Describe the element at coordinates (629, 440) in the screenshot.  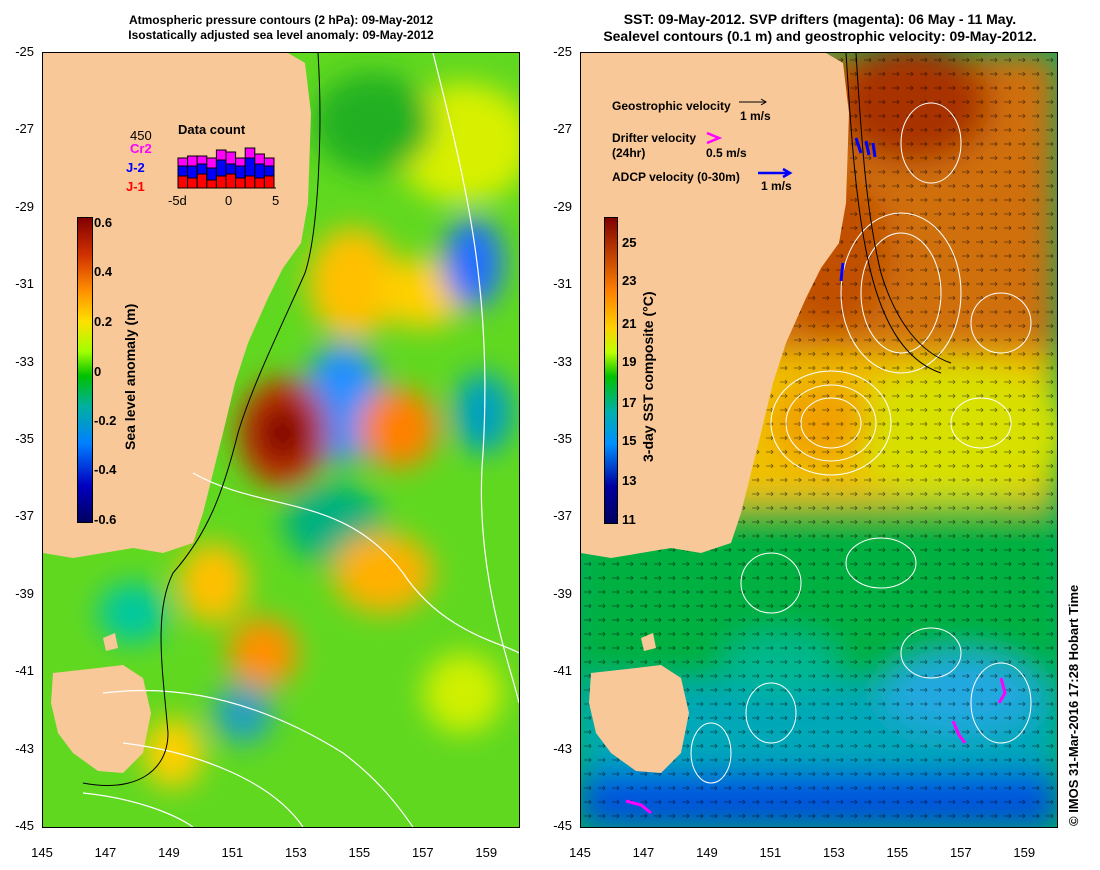
I see `sst-cbar-tick: 15` at that location.